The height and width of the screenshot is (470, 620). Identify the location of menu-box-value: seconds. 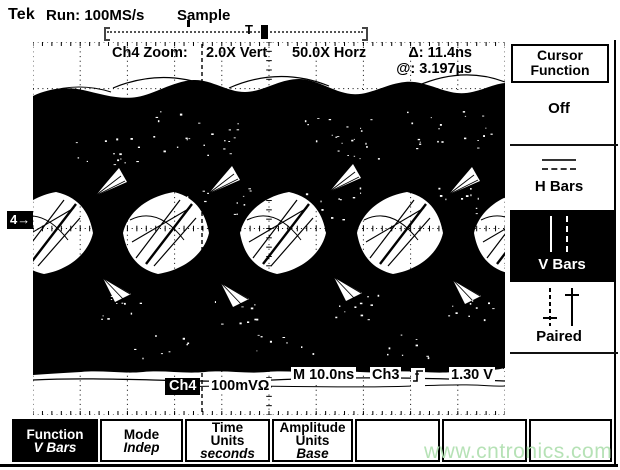
(227, 453).